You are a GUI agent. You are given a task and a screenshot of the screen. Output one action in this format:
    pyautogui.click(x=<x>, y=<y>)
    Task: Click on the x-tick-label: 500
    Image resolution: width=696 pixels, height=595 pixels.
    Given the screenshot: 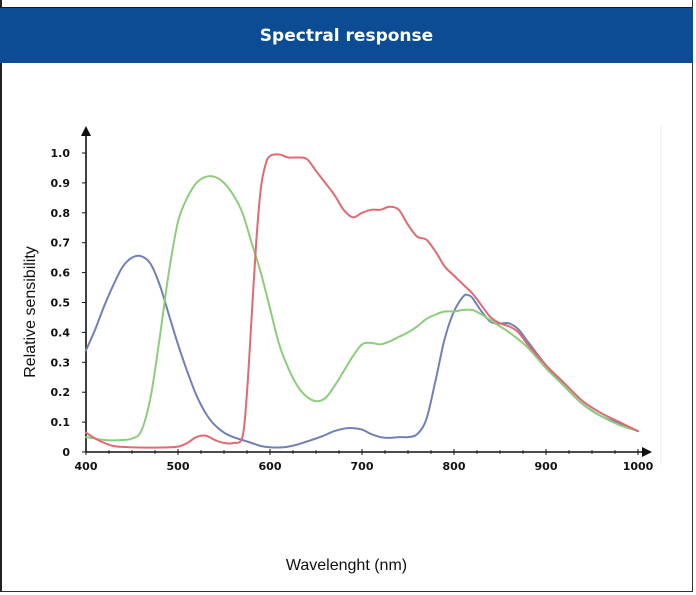 What is the action you would take?
    pyautogui.click(x=178, y=466)
    